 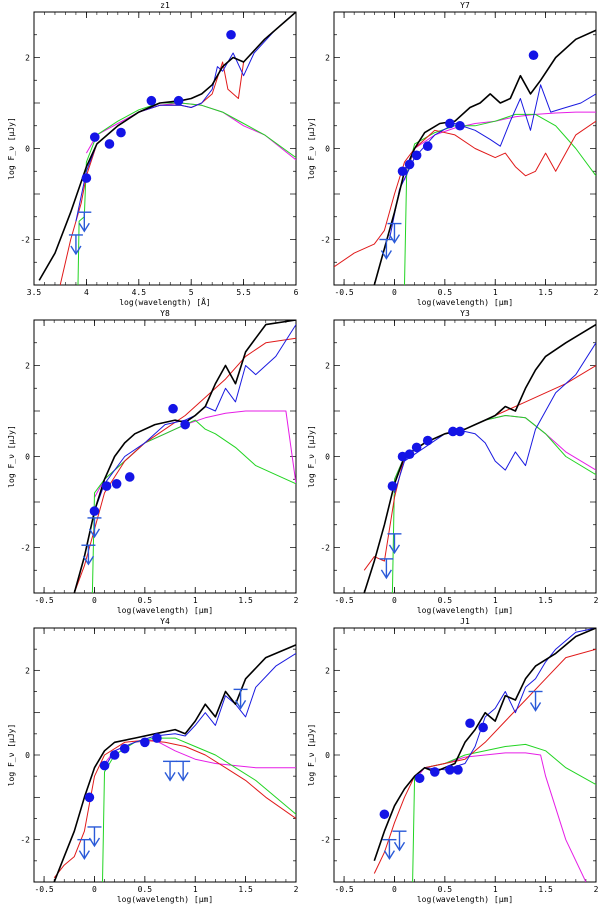 What do you see at coordinates (165, 5) in the screenshot?
I see `panel-title: z1` at bounding box center [165, 5].